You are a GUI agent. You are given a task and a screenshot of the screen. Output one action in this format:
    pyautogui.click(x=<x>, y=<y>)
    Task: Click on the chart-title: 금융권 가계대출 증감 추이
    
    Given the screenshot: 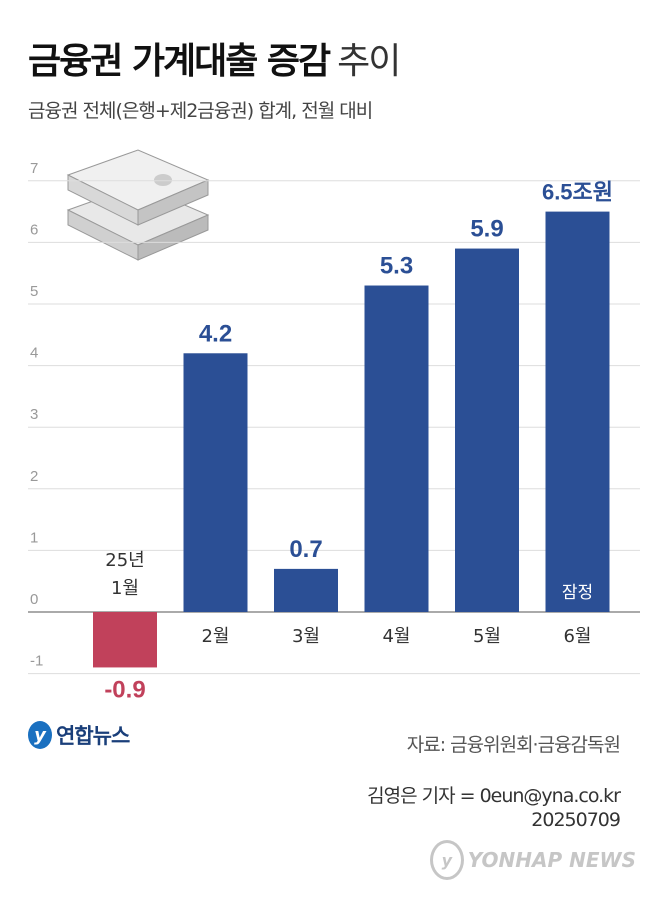 What is the action you would take?
    pyautogui.click(x=214, y=58)
    